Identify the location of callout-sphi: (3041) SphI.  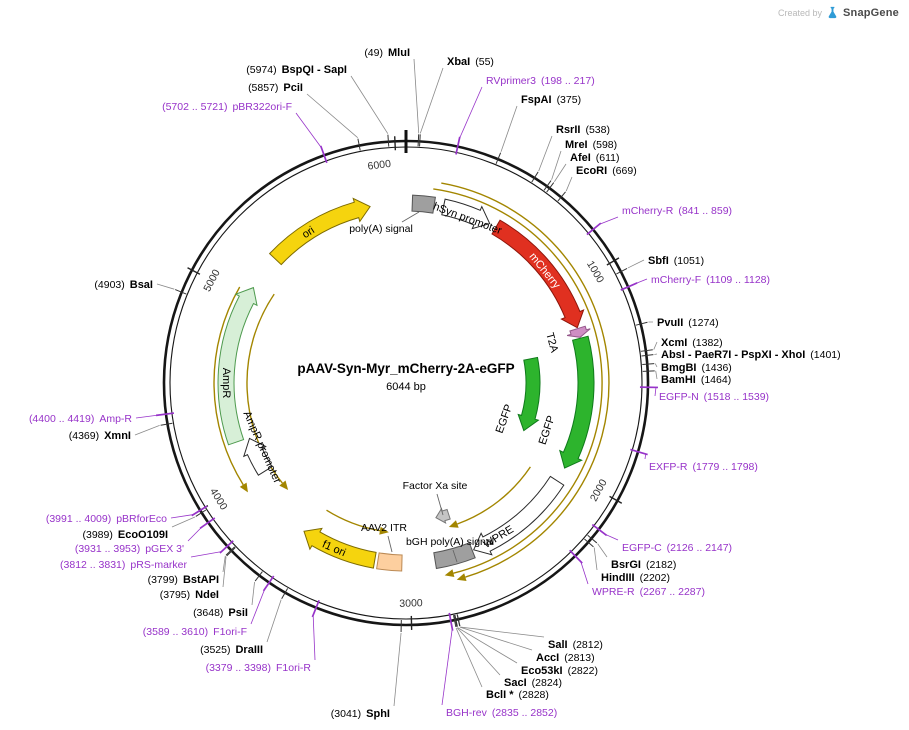
(360, 714).